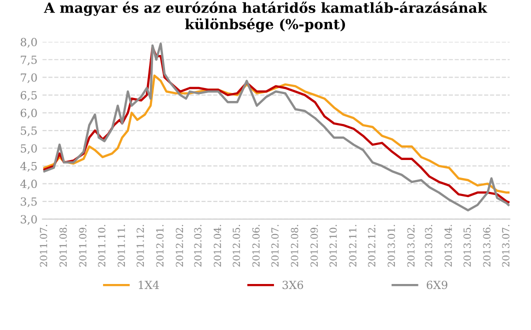 The height and width of the screenshot is (330, 531). I want to click on x-tick-label: 2013.05., so click(467, 245).